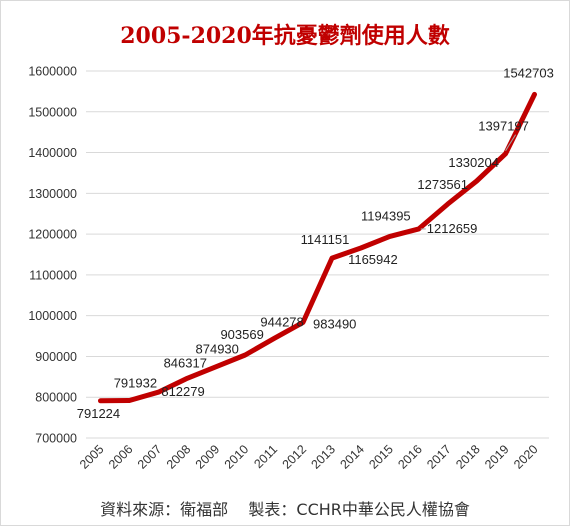 The image size is (570, 526). Describe the element at coordinates (52, 112) in the screenshot. I see `y-tick-label: 1500000` at that location.